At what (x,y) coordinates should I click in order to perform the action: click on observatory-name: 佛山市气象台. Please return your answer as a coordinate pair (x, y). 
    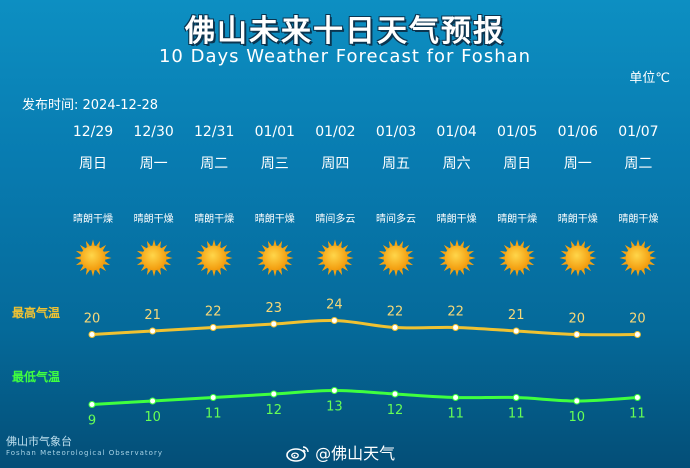
    Looking at the image, I should click on (39, 441).